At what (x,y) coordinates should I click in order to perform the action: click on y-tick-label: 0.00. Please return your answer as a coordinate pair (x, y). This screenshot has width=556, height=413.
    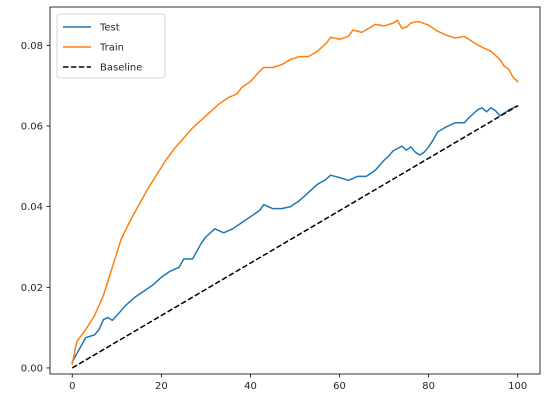
    Looking at the image, I should click on (32, 368).